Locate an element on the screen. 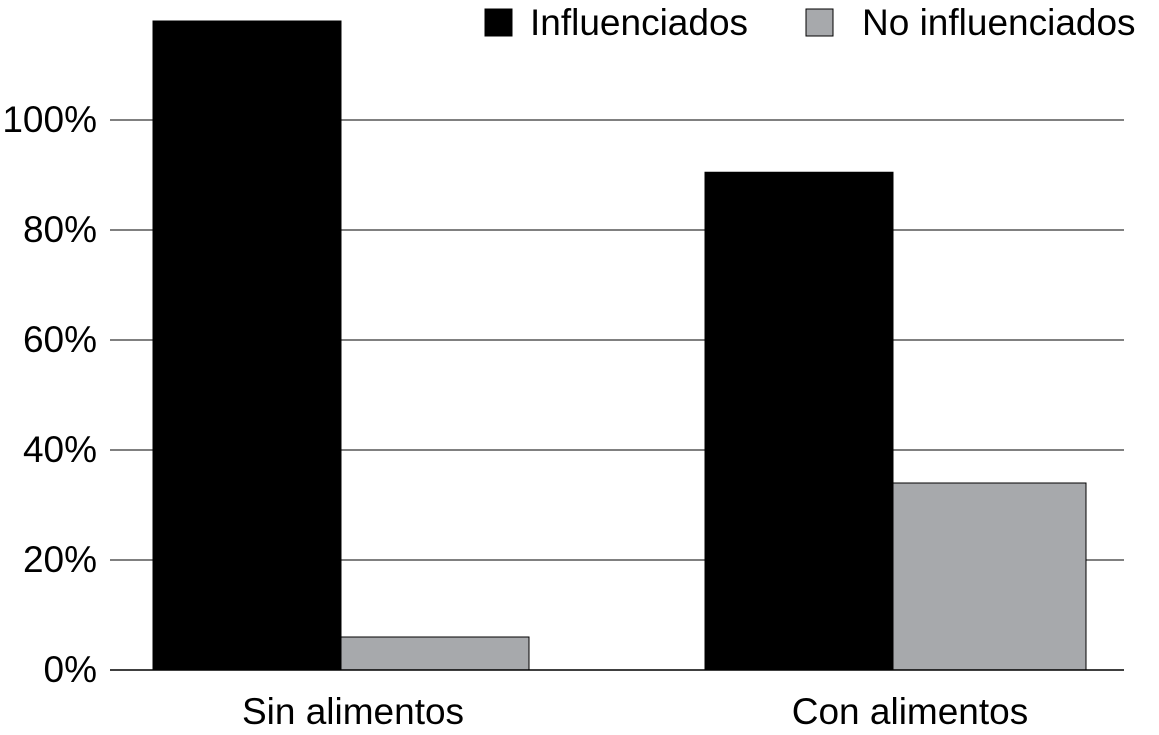 Image resolution: width=1159 pixels, height=735 pixels. bar-influenciados-con-alimentos is located at coordinates (799, 421).